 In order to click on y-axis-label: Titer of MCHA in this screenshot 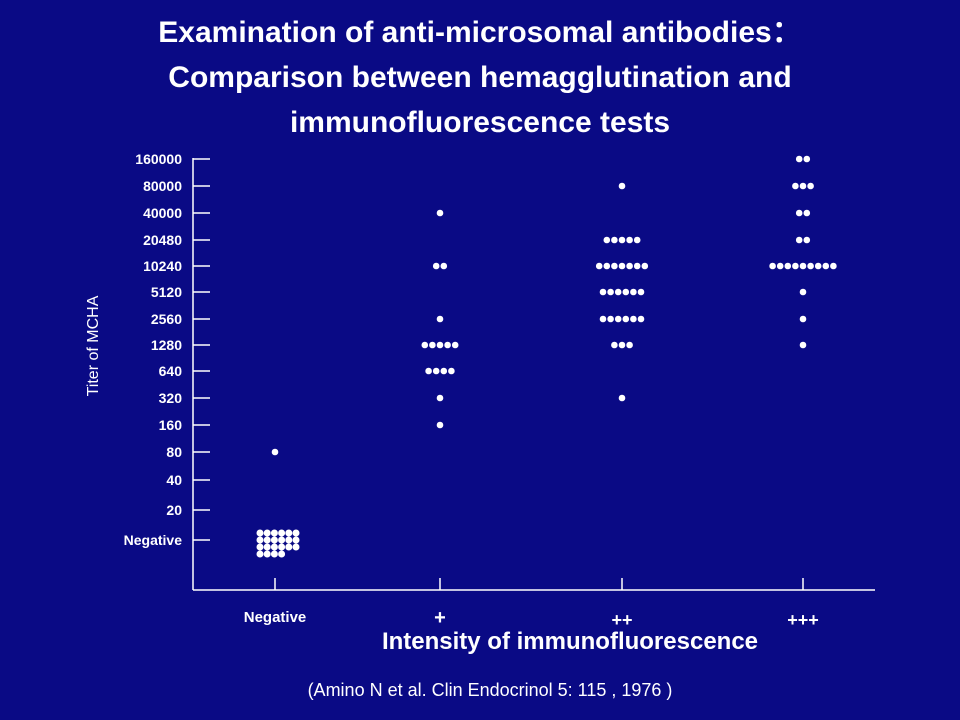, I will do `click(93, 345)`.